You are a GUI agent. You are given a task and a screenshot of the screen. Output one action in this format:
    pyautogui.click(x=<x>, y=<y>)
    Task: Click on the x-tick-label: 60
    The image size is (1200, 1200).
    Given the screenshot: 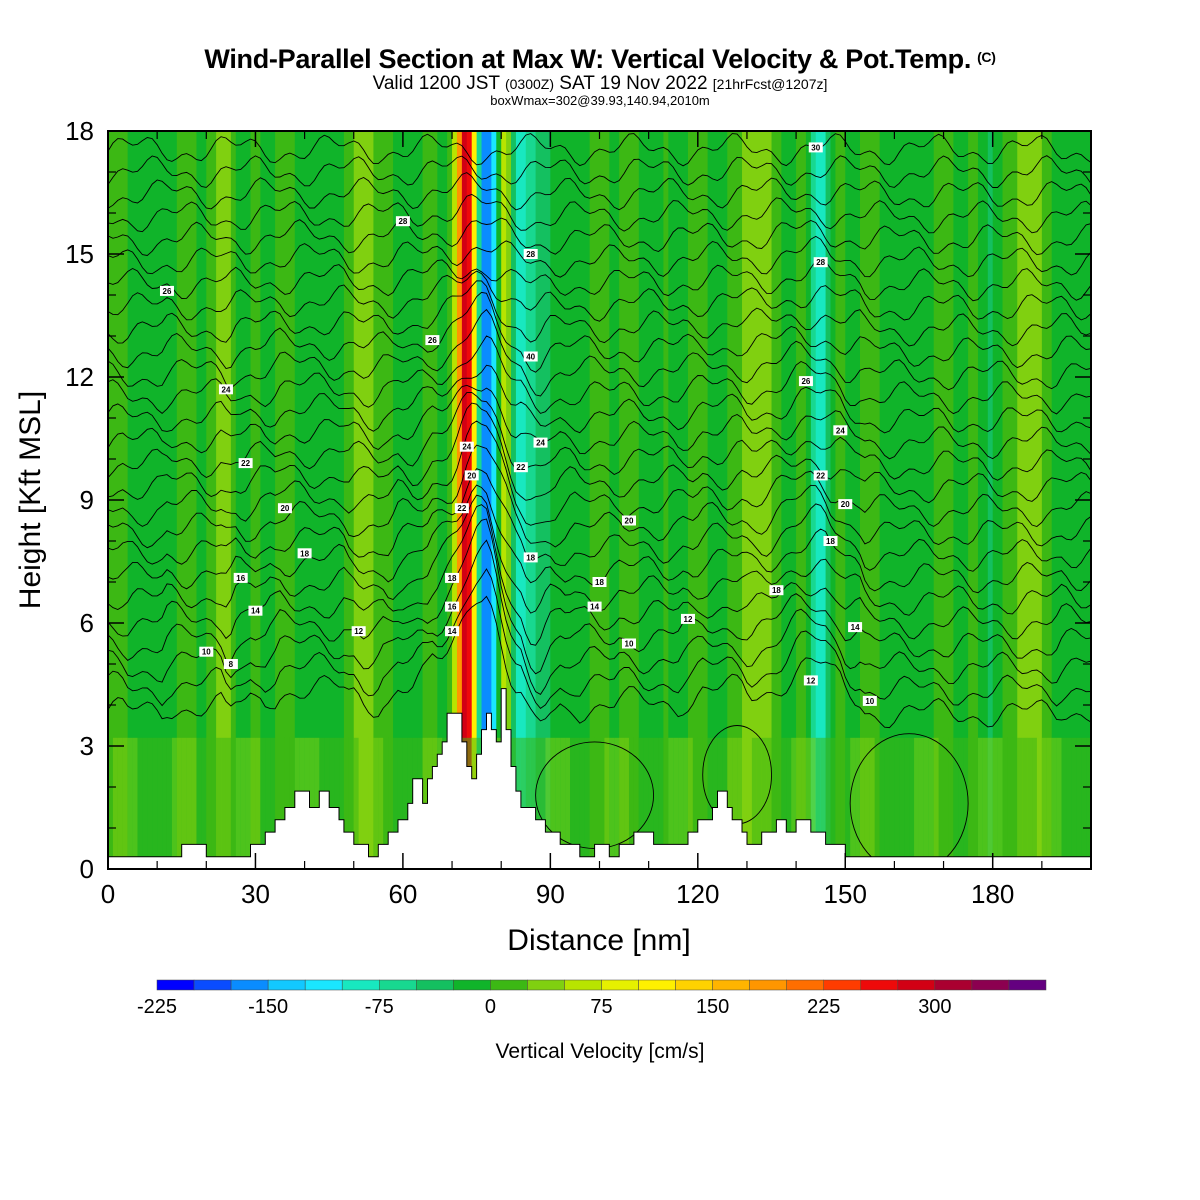 What is the action you would take?
    pyautogui.click(x=402, y=894)
    